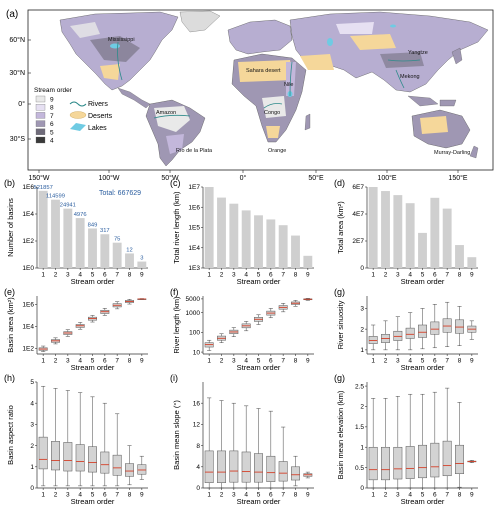 Image resolution: width=500 pixels, height=513 pixels. Describe the element at coordinates (10, 227) in the screenshot. I see `y-axis-title: Number of basins` at that location.